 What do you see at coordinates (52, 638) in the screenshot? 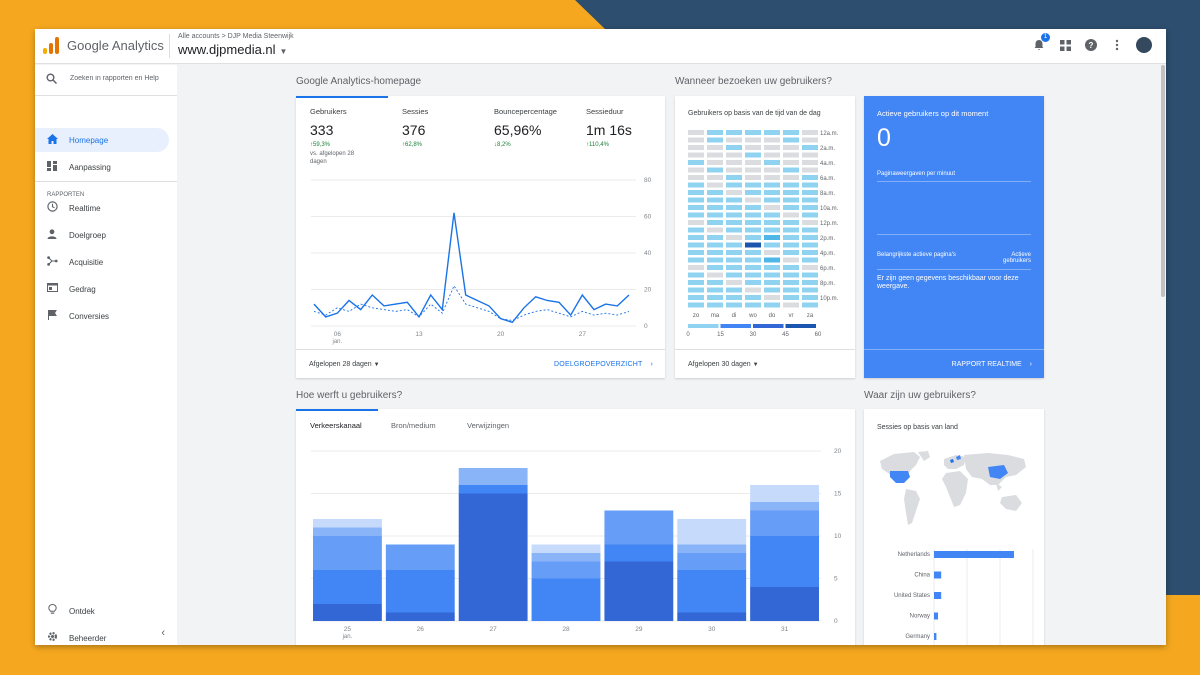
I see `gear-icon` at bounding box center [52, 638].